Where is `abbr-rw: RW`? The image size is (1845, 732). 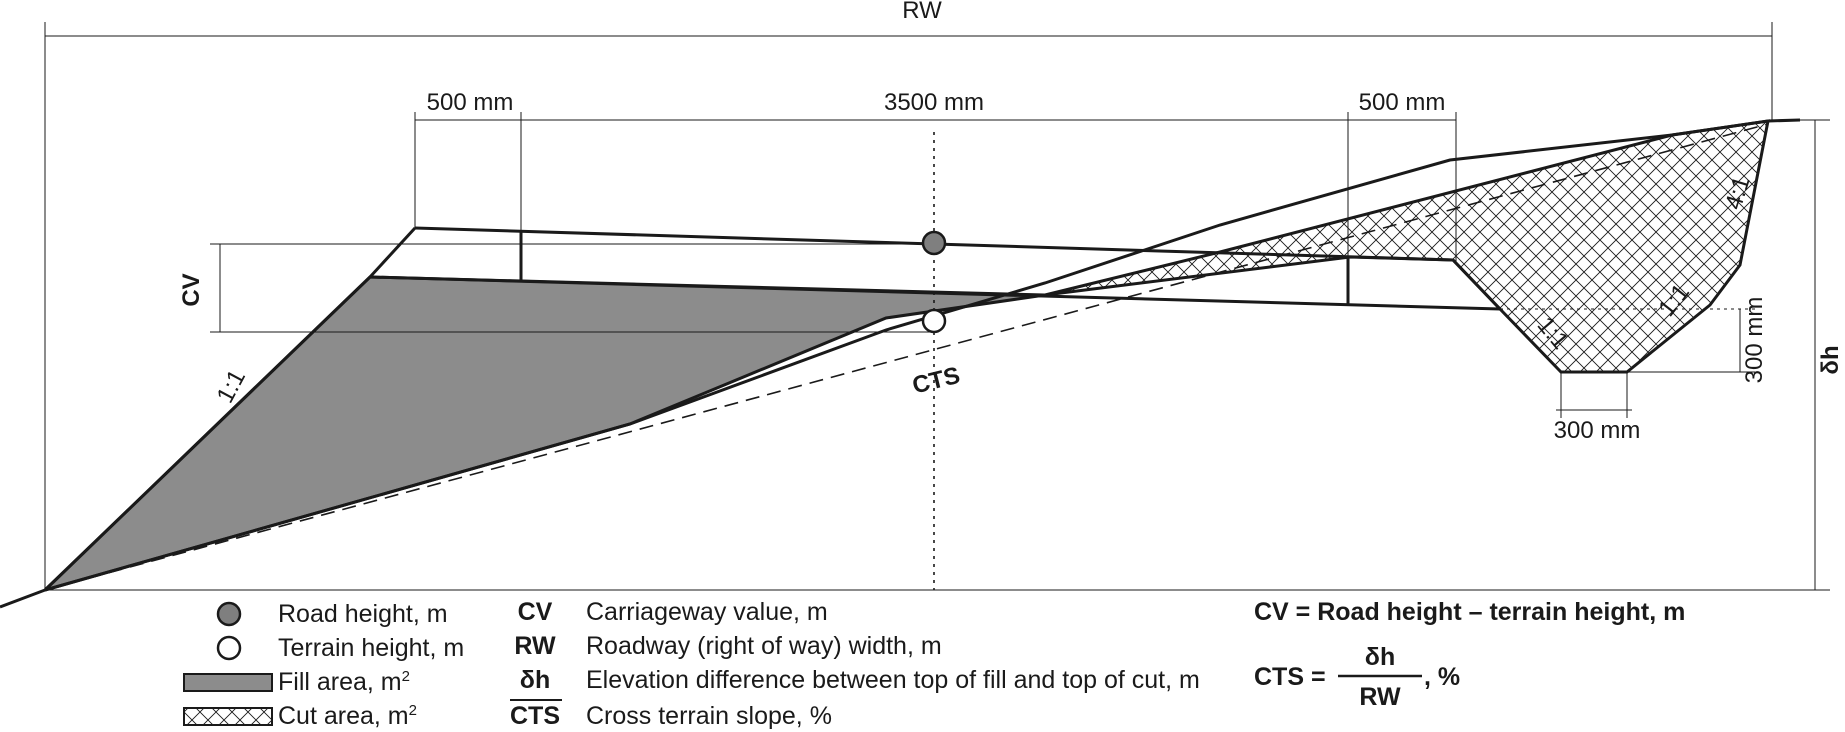
abbr-rw: RW is located at coordinates (535, 646).